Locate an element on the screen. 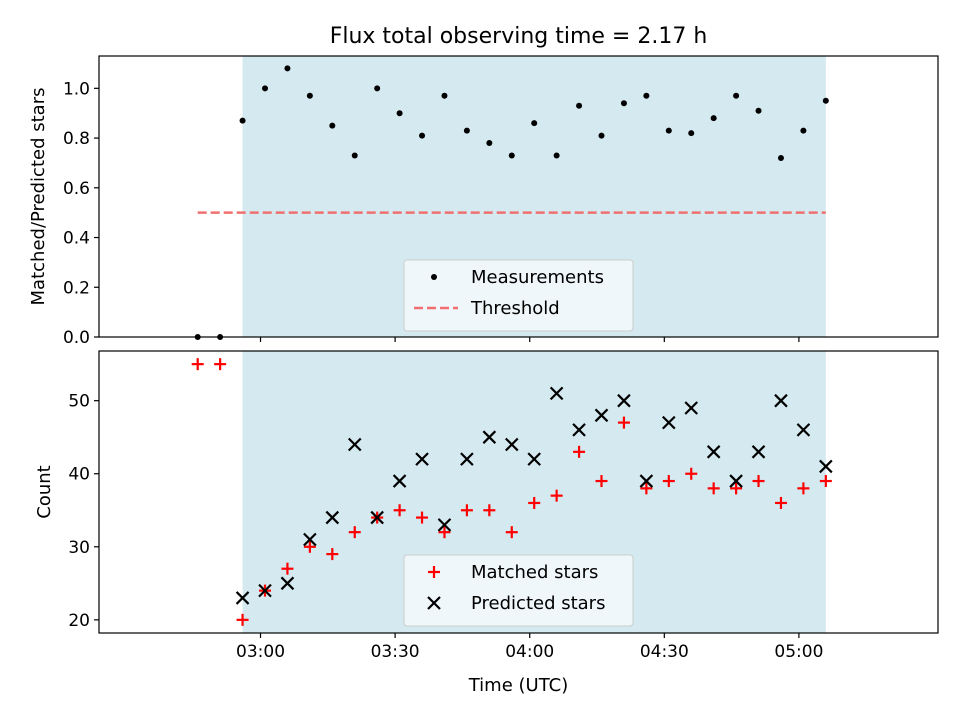 Image resolution: width=960 pixels, height=720 pixels. y-tick-label: 0.4 is located at coordinates (76, 239).